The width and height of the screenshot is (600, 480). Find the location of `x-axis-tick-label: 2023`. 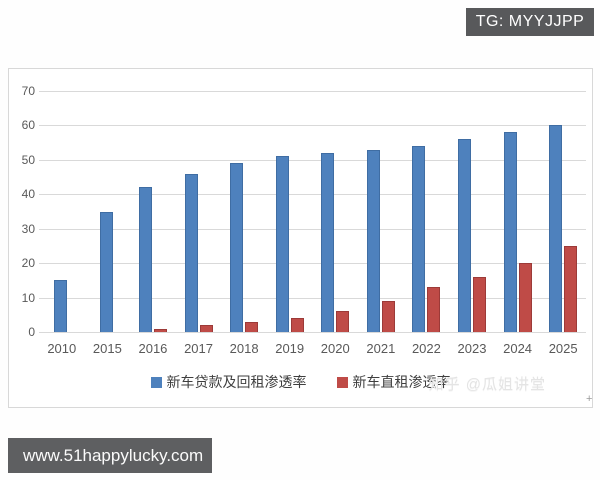

x-axis-tick-label: 2023 is located at coordinates (472, 348).